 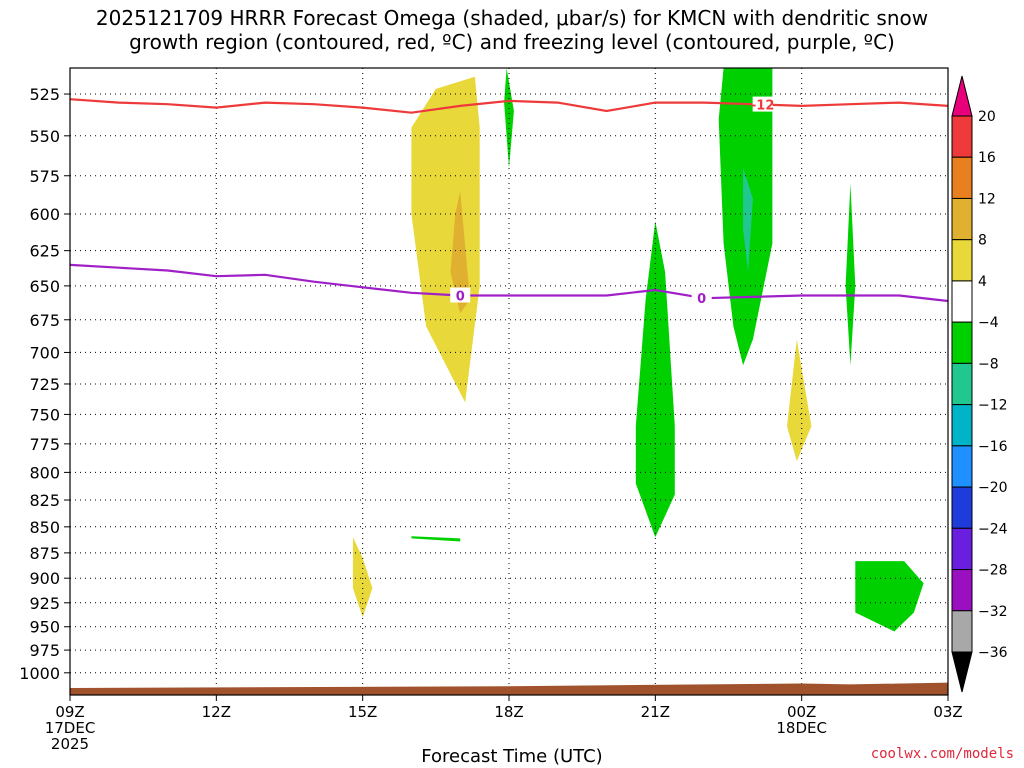 I want to click on colorbar-label-4: 4, so click(x=982, y=282).